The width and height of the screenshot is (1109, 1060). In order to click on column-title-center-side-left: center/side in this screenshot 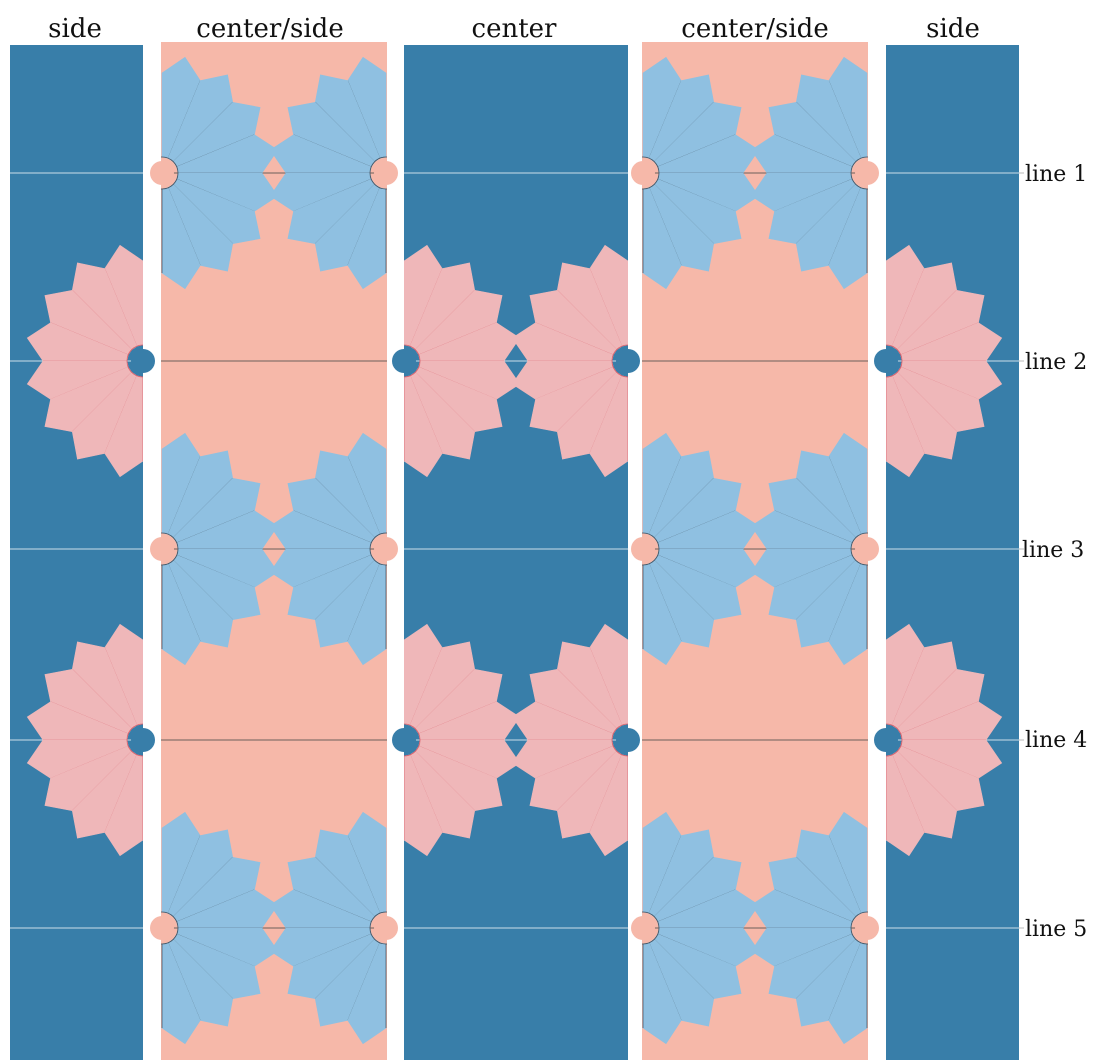, I will do `click(269, 29)`.